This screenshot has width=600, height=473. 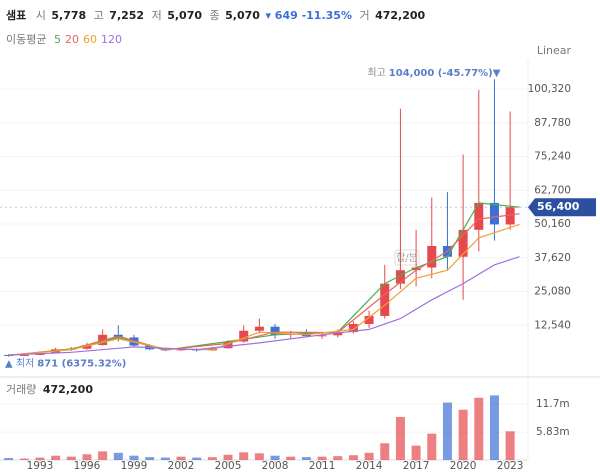 What do you see at coordinates (552, 224) in the screenshot?
I see `y-tick-label: 50,160` at bounding box center [552, 224].